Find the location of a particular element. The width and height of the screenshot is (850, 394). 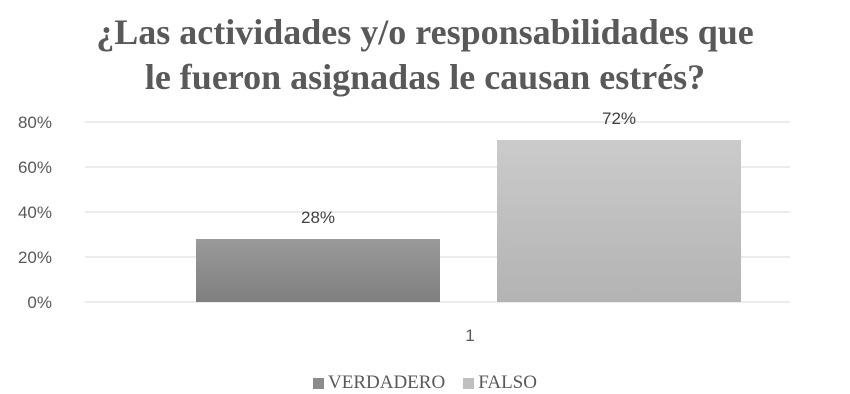

chart-title-line-2: le fueron asignadas le causan estrés? is located at coordinates (425, 77).